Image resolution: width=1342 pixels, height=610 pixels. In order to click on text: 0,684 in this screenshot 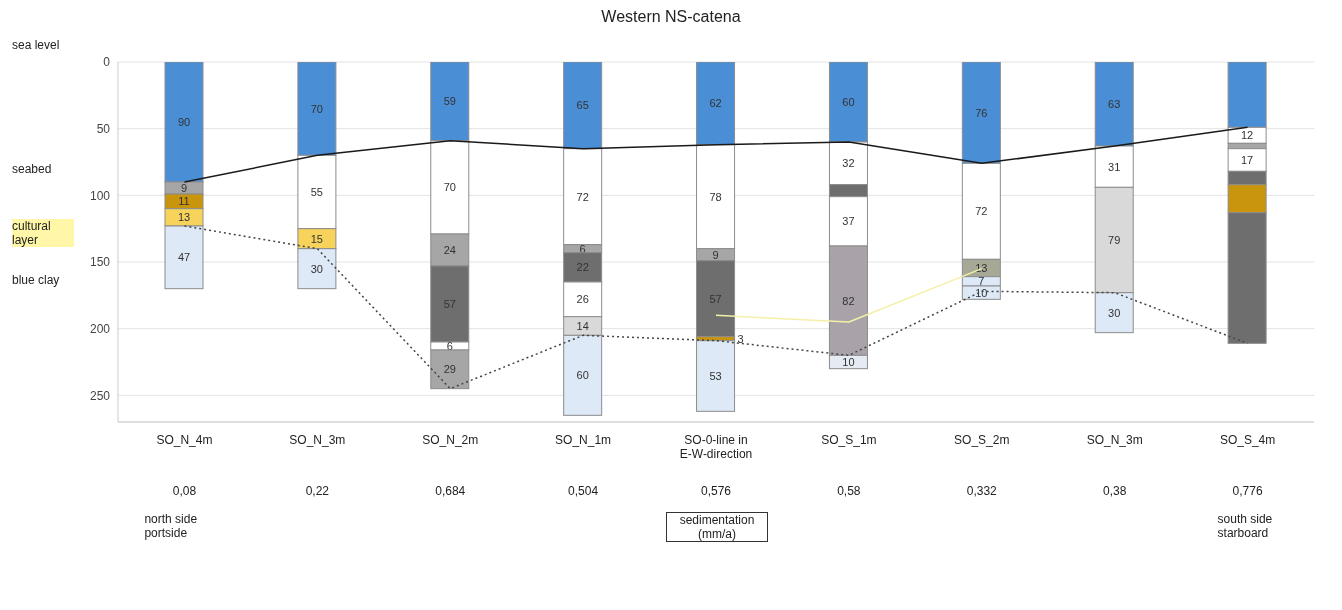, I will do `click(450, 491)`.